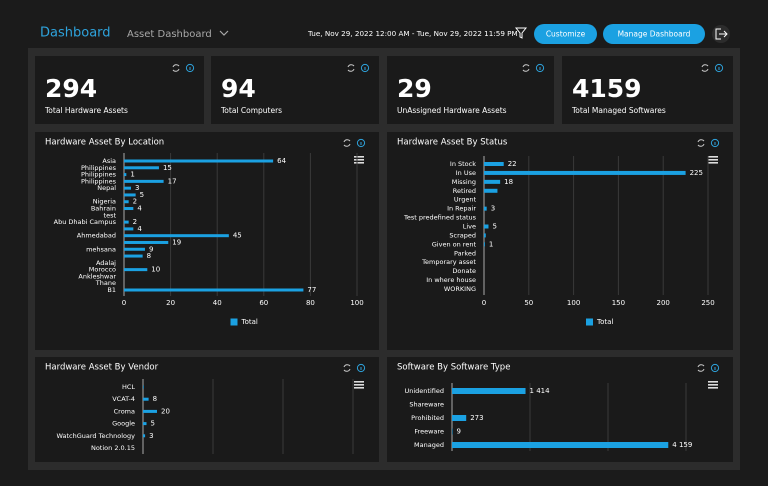 This screenshot has width=768, height=486. Describe the element at coordinates (469, 227) in the screenshot. I see `y-tick-label: Live` at that location.